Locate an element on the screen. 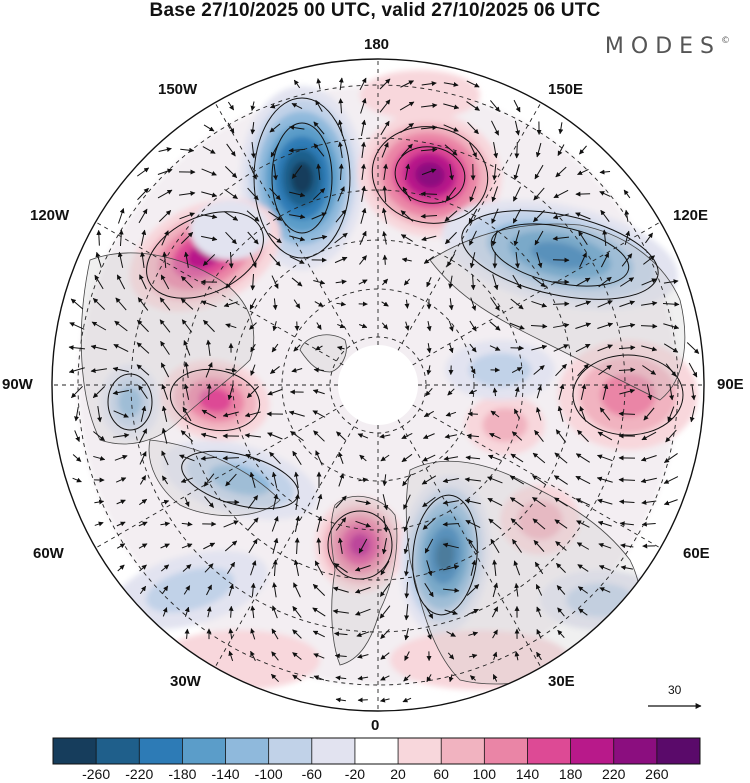  lon-label-30w: 30W is located at coordinates (185, 681).